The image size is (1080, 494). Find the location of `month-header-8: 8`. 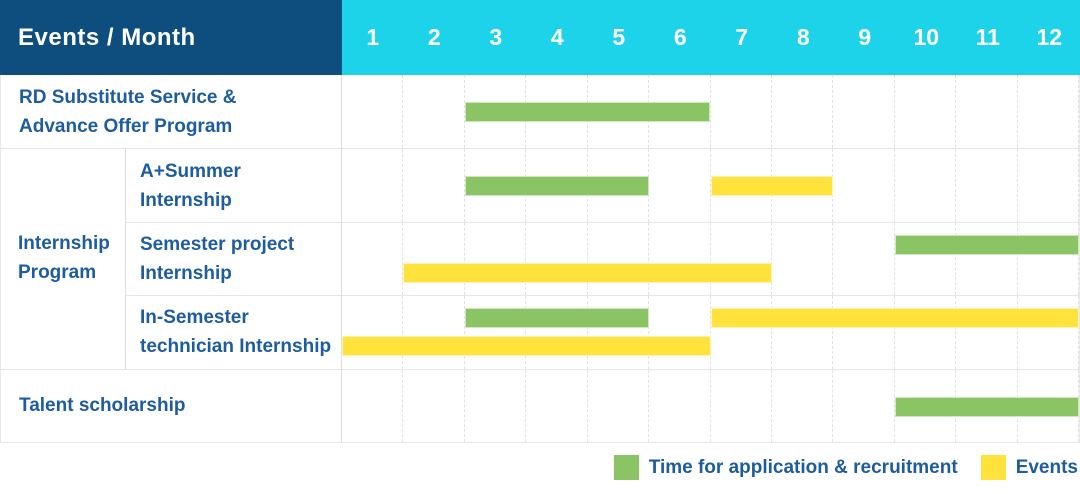

month-header-8: 8 is located at coordinates (803, 37).